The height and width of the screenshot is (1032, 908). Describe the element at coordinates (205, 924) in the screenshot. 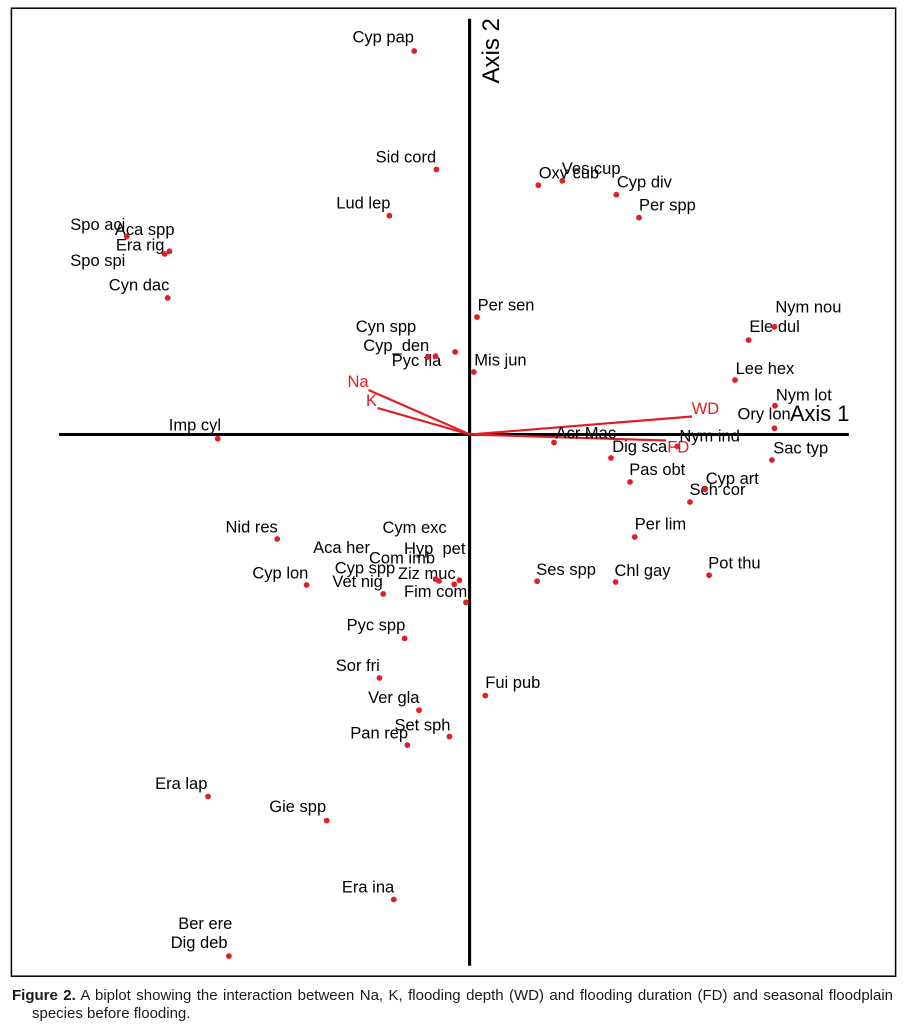

I see `svg-text: Ber ere` at that location.